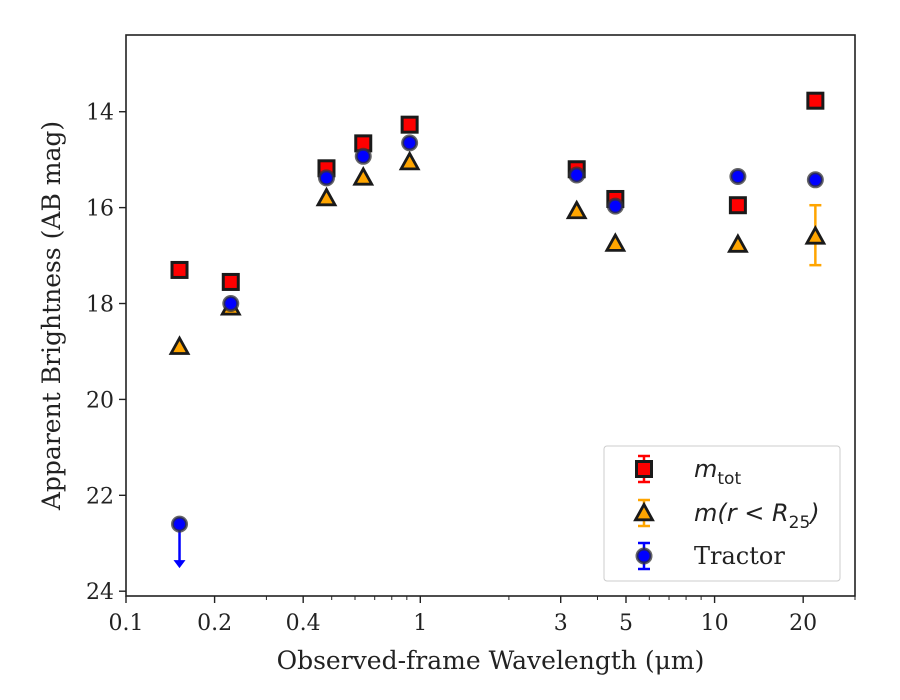  What do you see at coordinates (51, 316) in the screenshot?
I see `y-axis-label: Apparent Brightness (AB mag)` at bounding box center [51, 316].